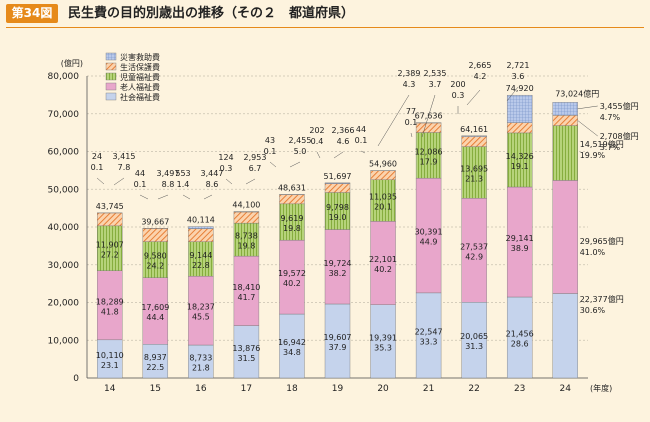  What do you see at coordinates (457, 84) in the screenshot?
I see `small-value-label: 200` at bounding box center [457, 84].